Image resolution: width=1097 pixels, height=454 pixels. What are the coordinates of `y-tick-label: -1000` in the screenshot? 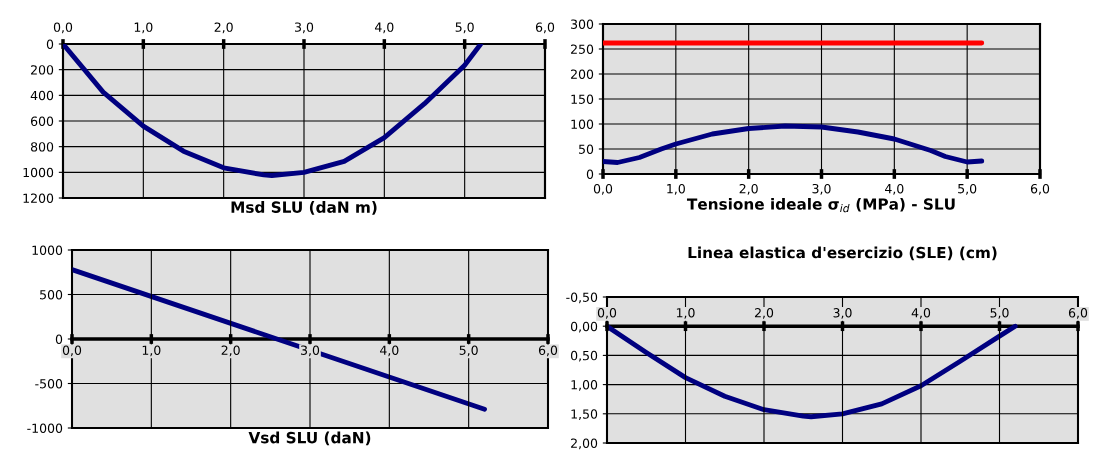 It's located at (45, 428).